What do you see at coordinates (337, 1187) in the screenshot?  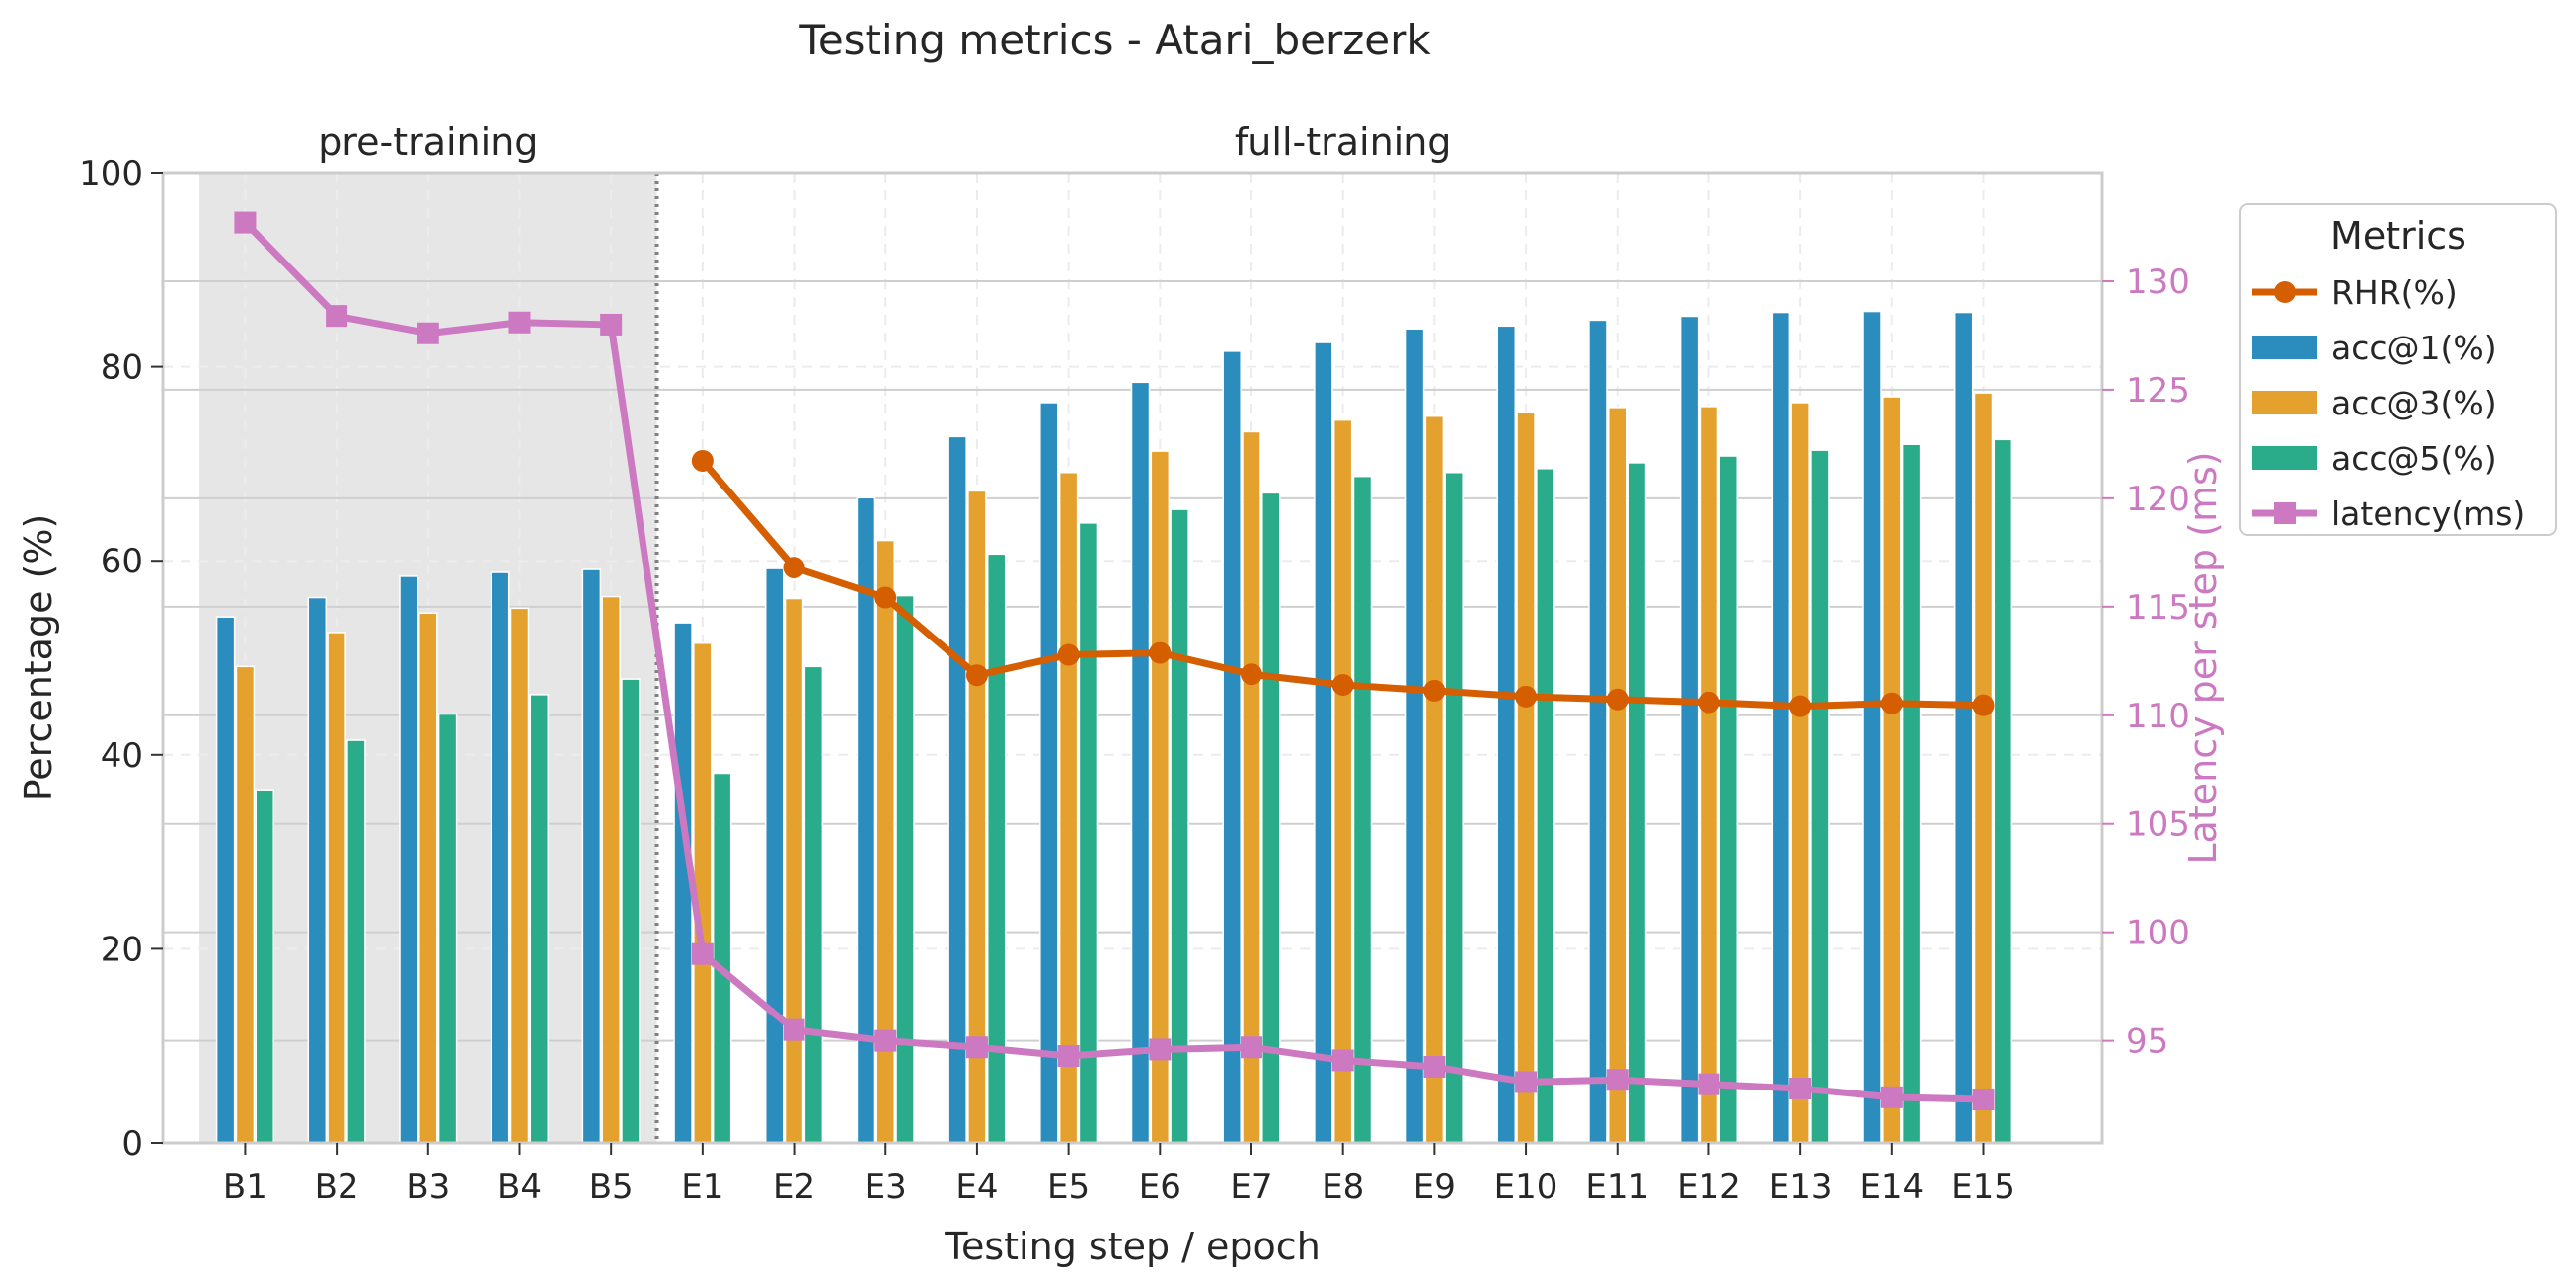 I see `x-tick-label: B2` at bounding box center [337, 1187].